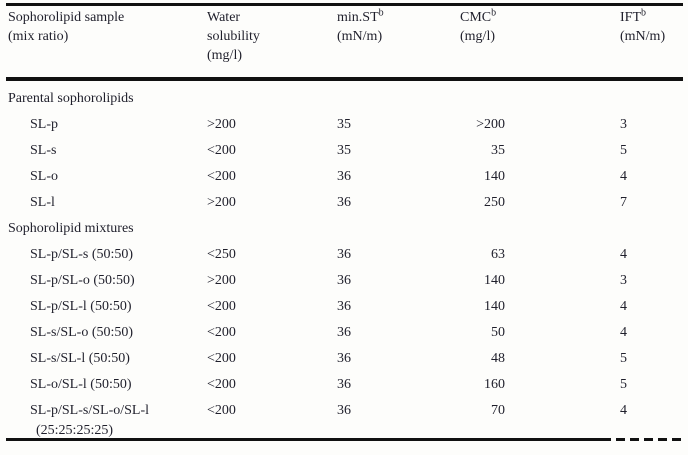  Describe the element at coordinates (358, 17) in the screenshot. I see `header-min-st-name: min.ST` at that location.